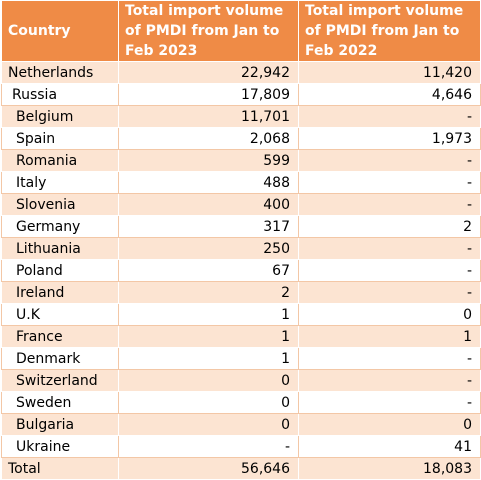  Describe the element at coordinates (60, 116) in the screenshot. I see `country-cell: Belgium` at that location.